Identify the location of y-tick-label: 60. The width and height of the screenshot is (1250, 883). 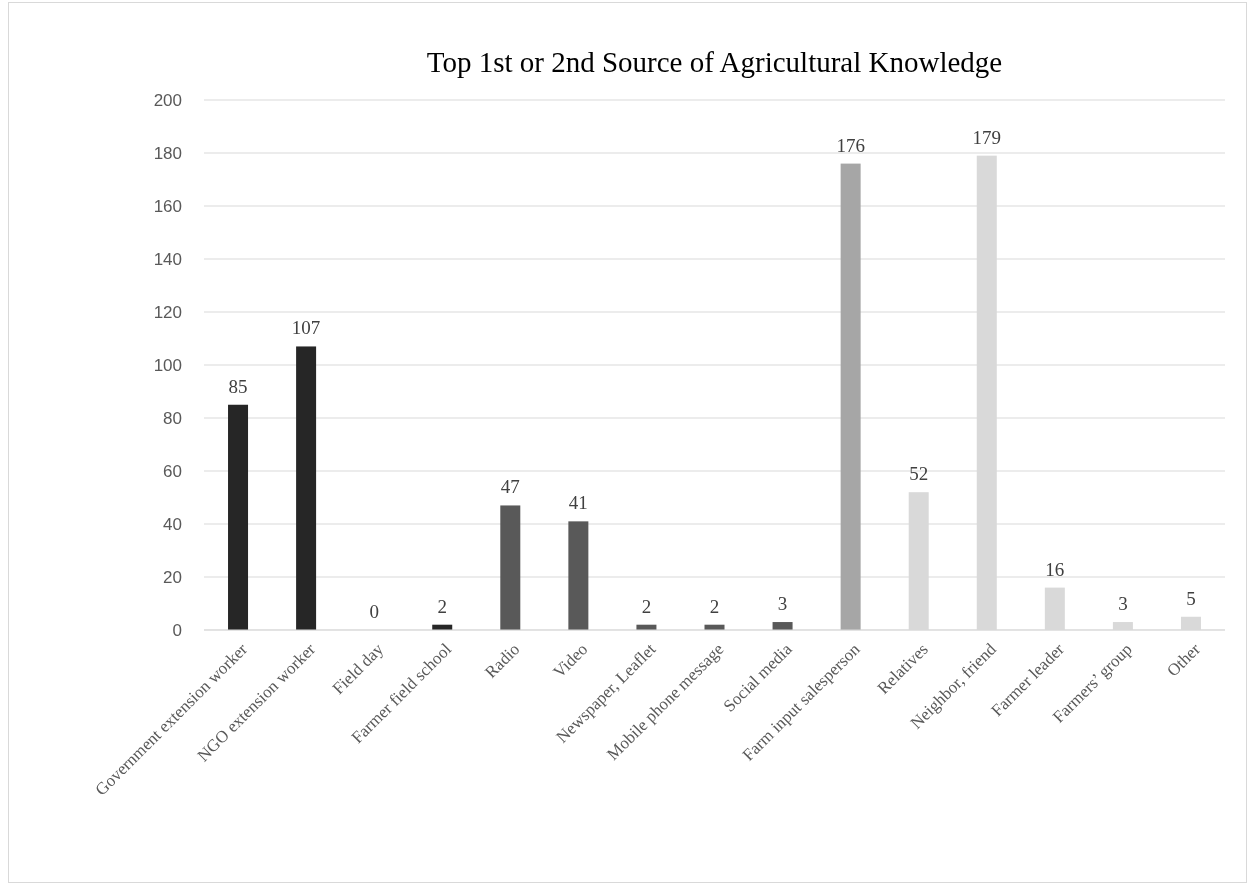
(172, 471).